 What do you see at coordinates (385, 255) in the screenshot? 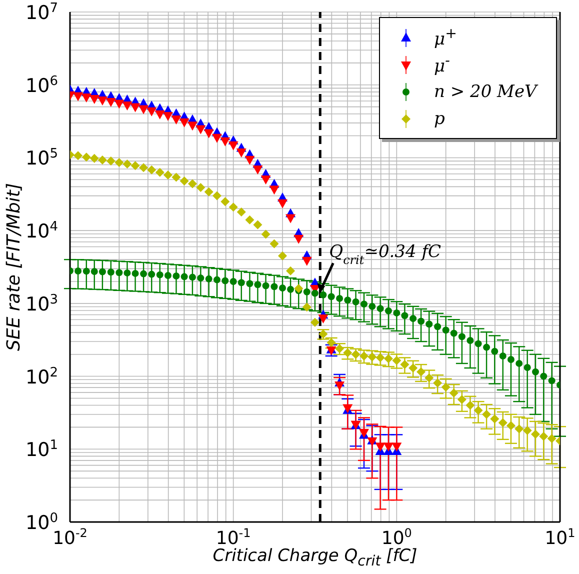
I see `annotation: Q$_{crit}$≃0.34 fC` at bounding box center [385, 255].